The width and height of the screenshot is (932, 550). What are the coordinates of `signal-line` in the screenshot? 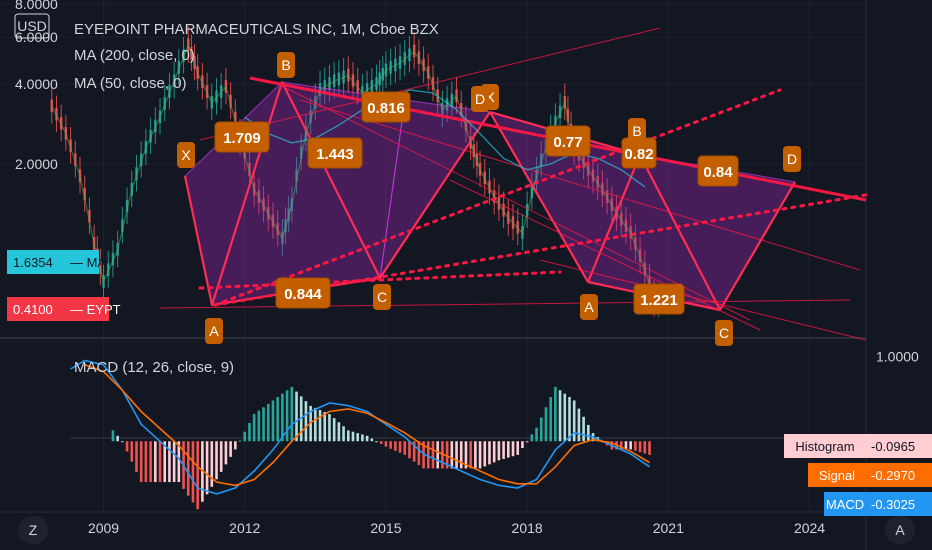 It's located at (367, 425).